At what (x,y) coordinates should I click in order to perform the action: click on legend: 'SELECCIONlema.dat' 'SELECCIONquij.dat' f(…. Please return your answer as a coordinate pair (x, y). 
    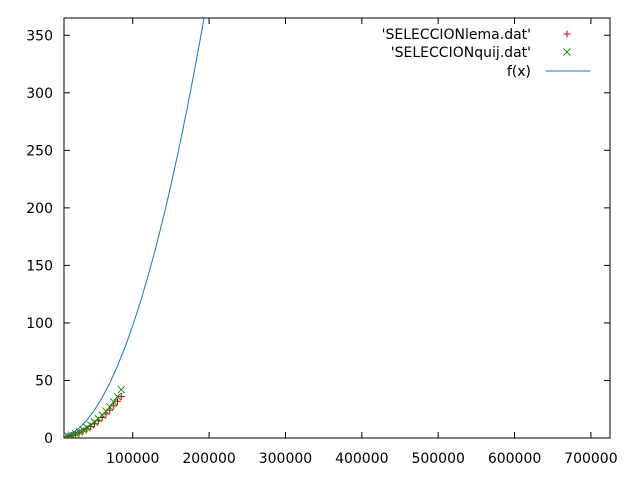
    Looking at the image, I should click on (486, 53).